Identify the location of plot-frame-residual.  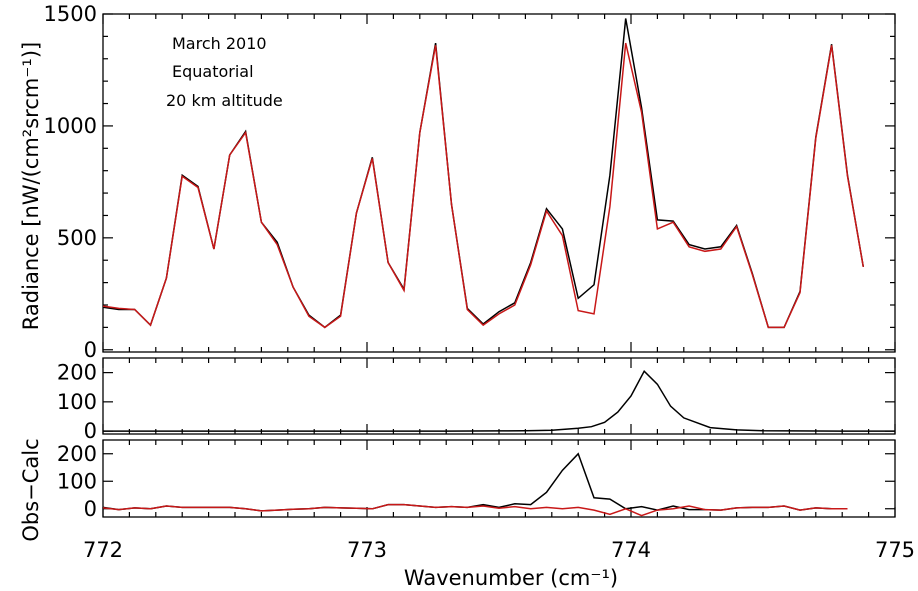
(499, 478).